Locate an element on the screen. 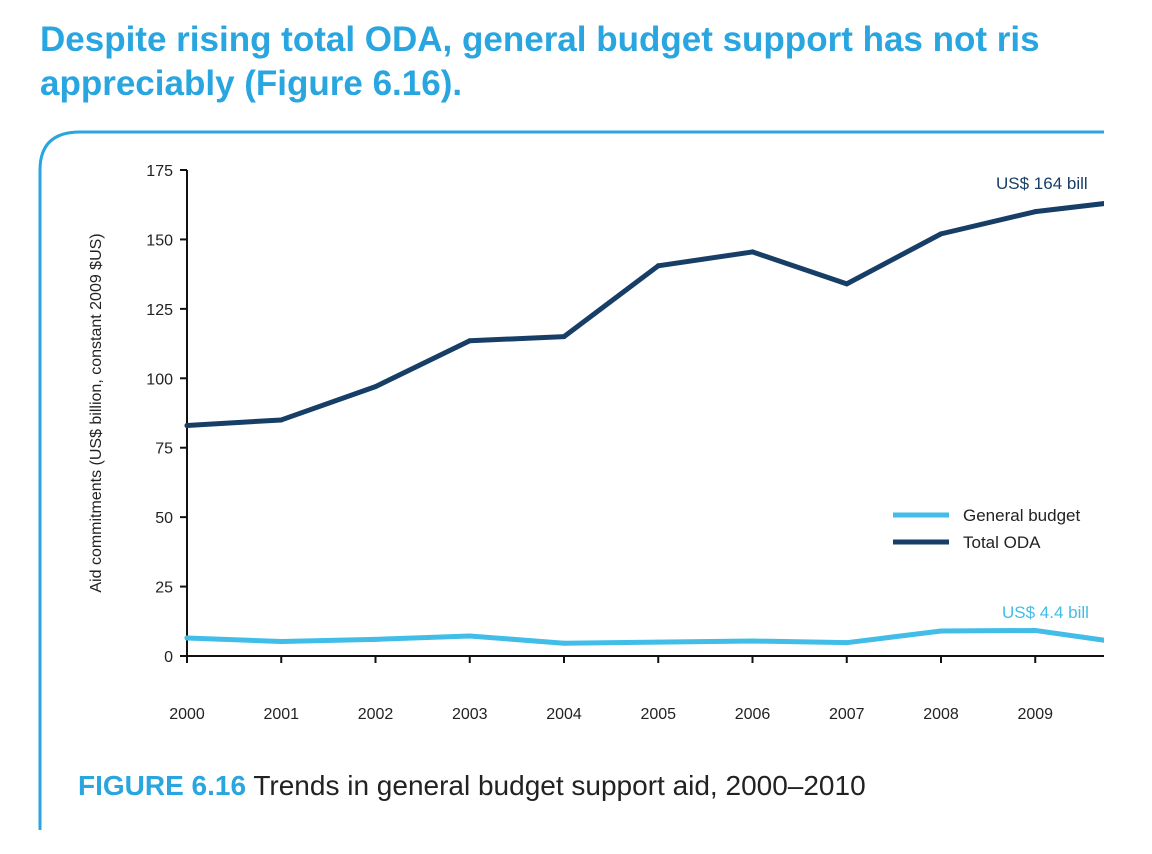  figure-label: FIGURE 6.16 is located at coordinates (162, 785).